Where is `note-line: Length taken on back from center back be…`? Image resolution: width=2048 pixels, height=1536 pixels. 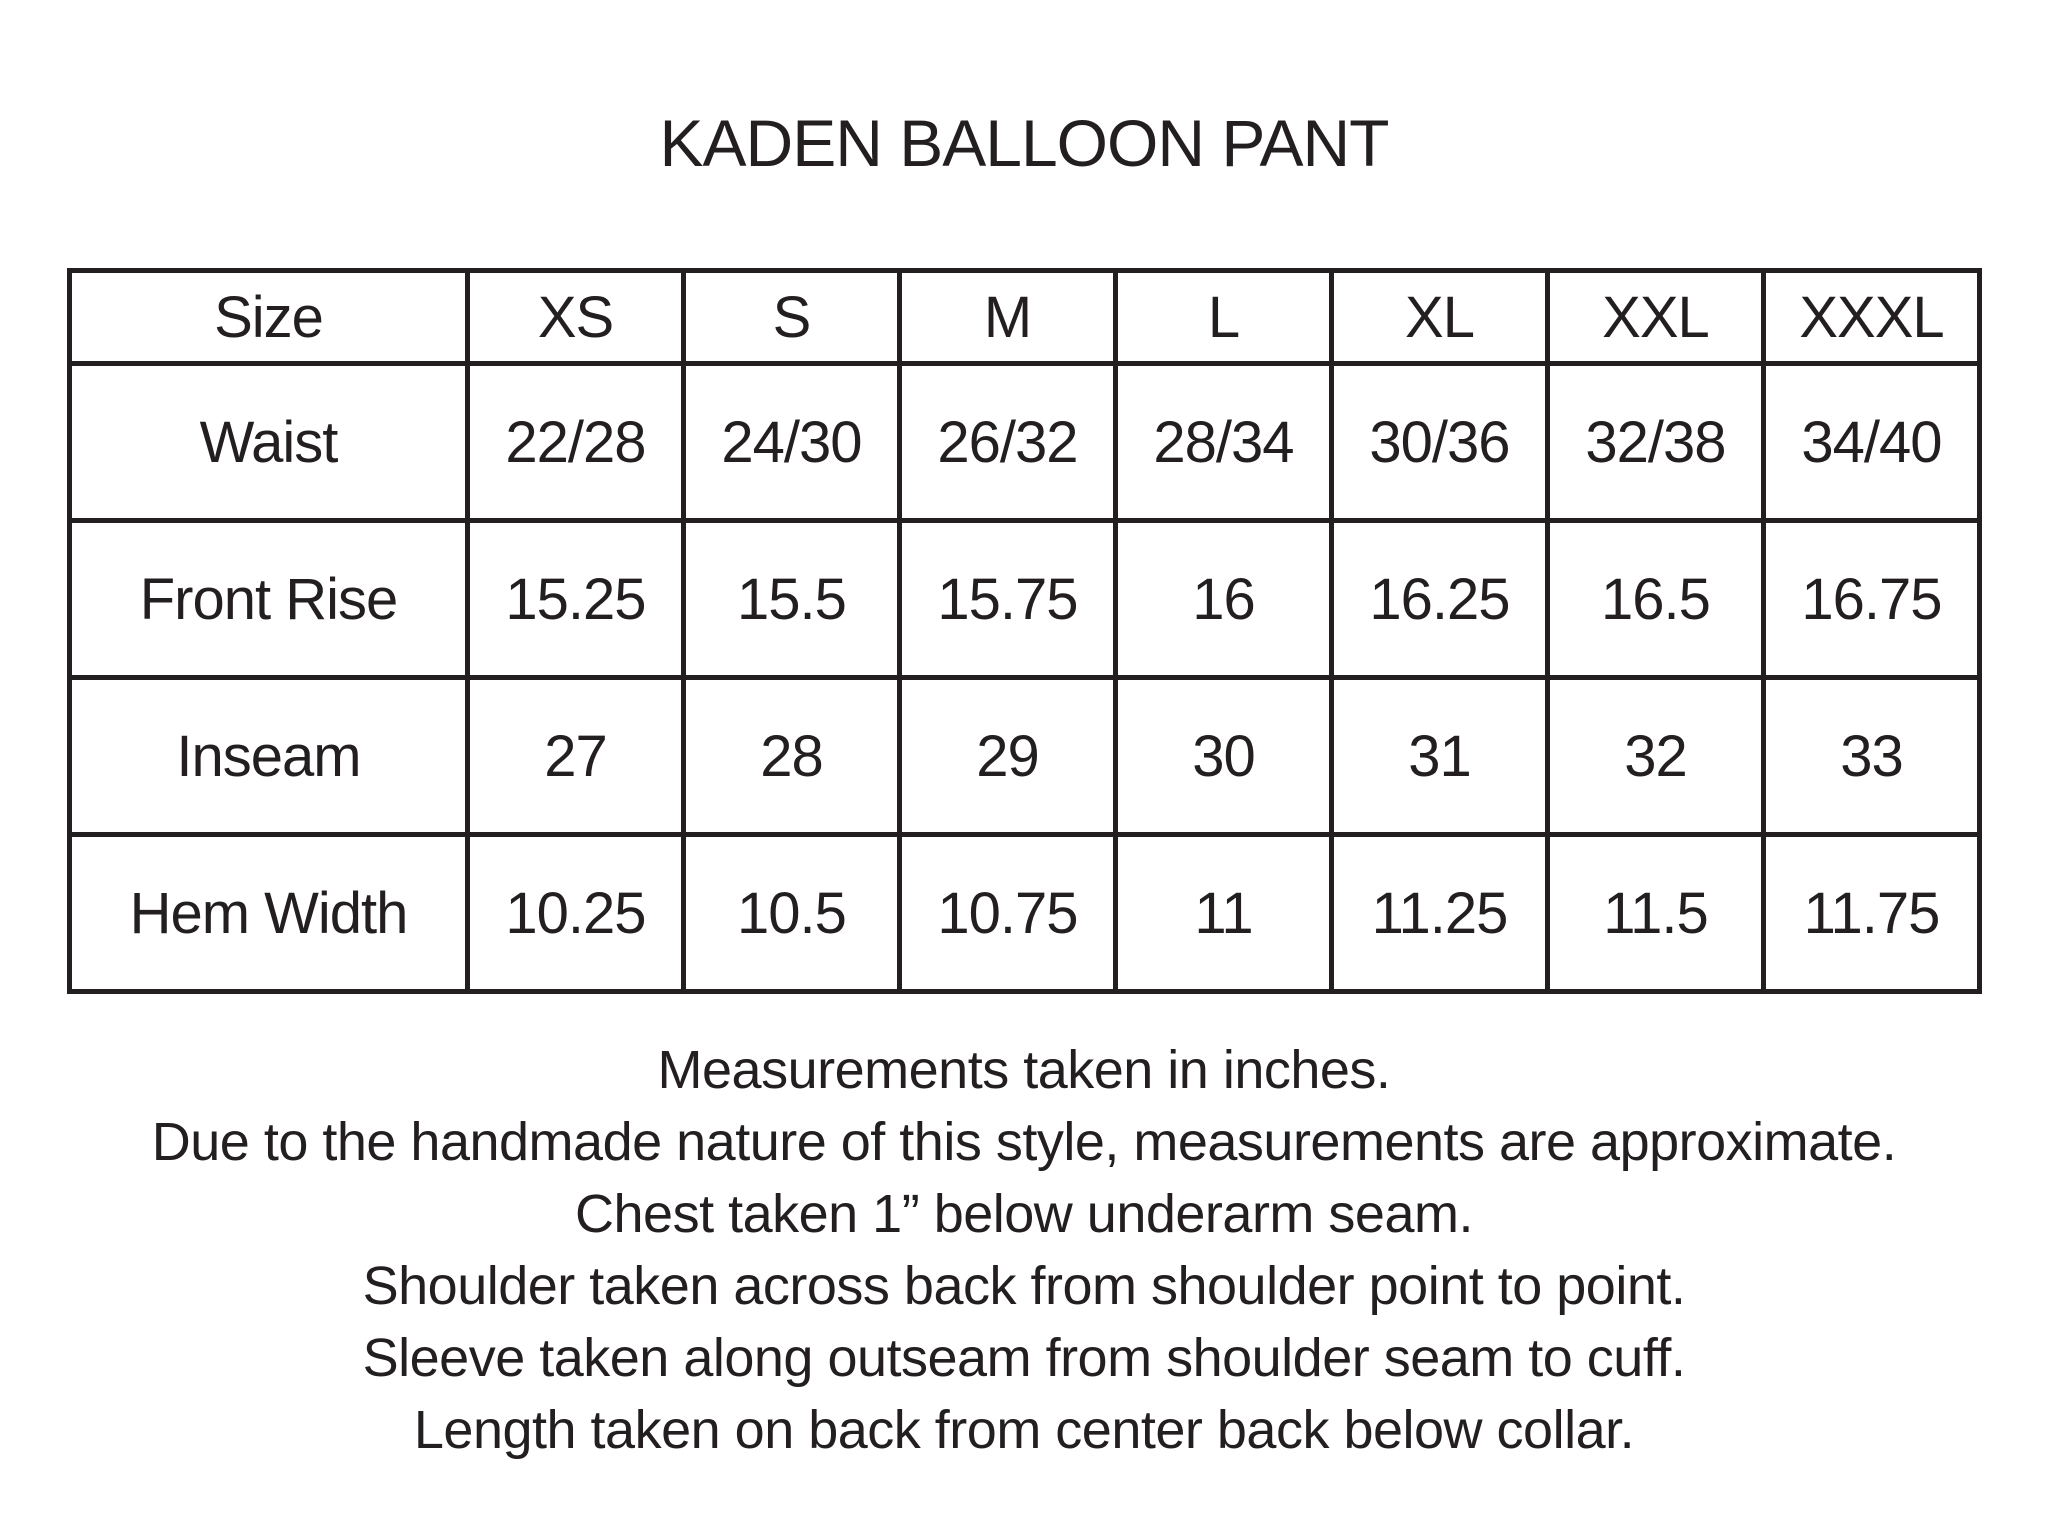 note-line: Length taken on back from center back be… is located at coordinates (1024, 1430).